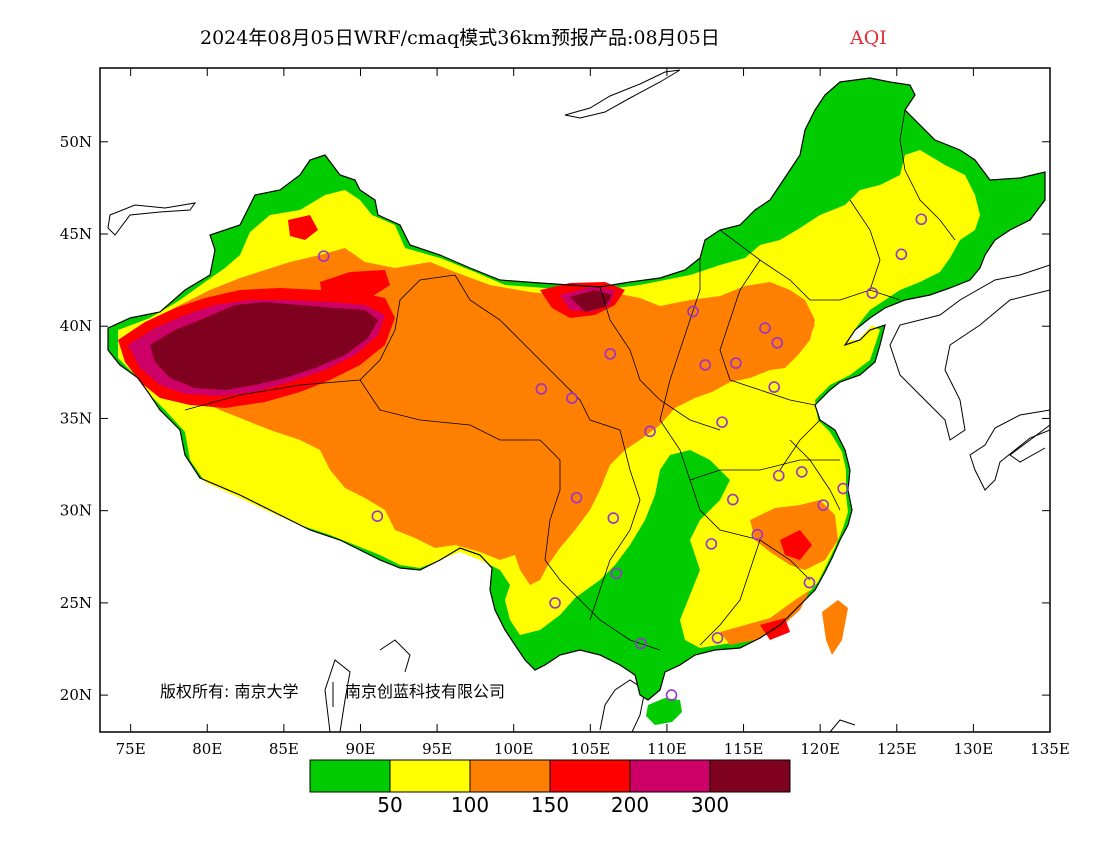  I want to click on legend-label: 200, so click(630, 805).